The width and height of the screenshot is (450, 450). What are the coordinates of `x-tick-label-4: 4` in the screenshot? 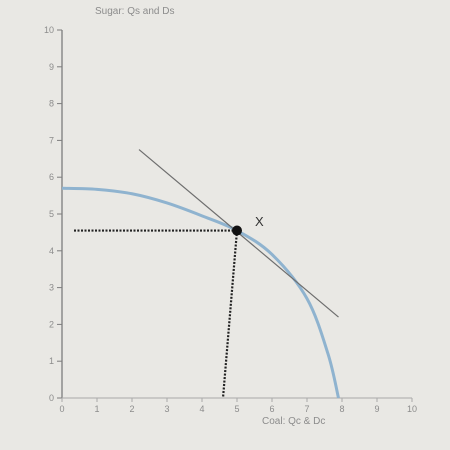 It's located at (201, 409).